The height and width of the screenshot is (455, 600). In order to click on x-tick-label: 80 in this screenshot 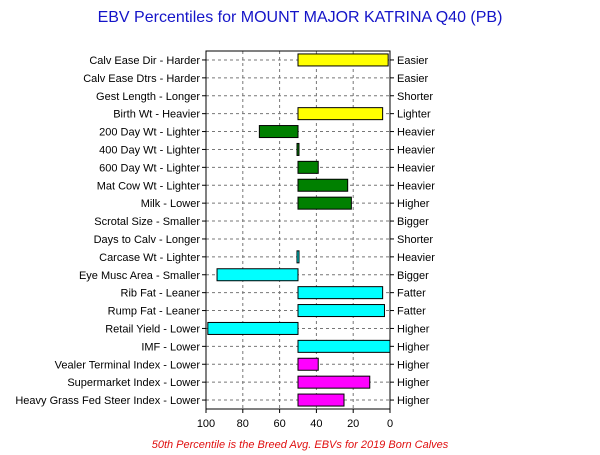, I will do `click(243, 424)`.